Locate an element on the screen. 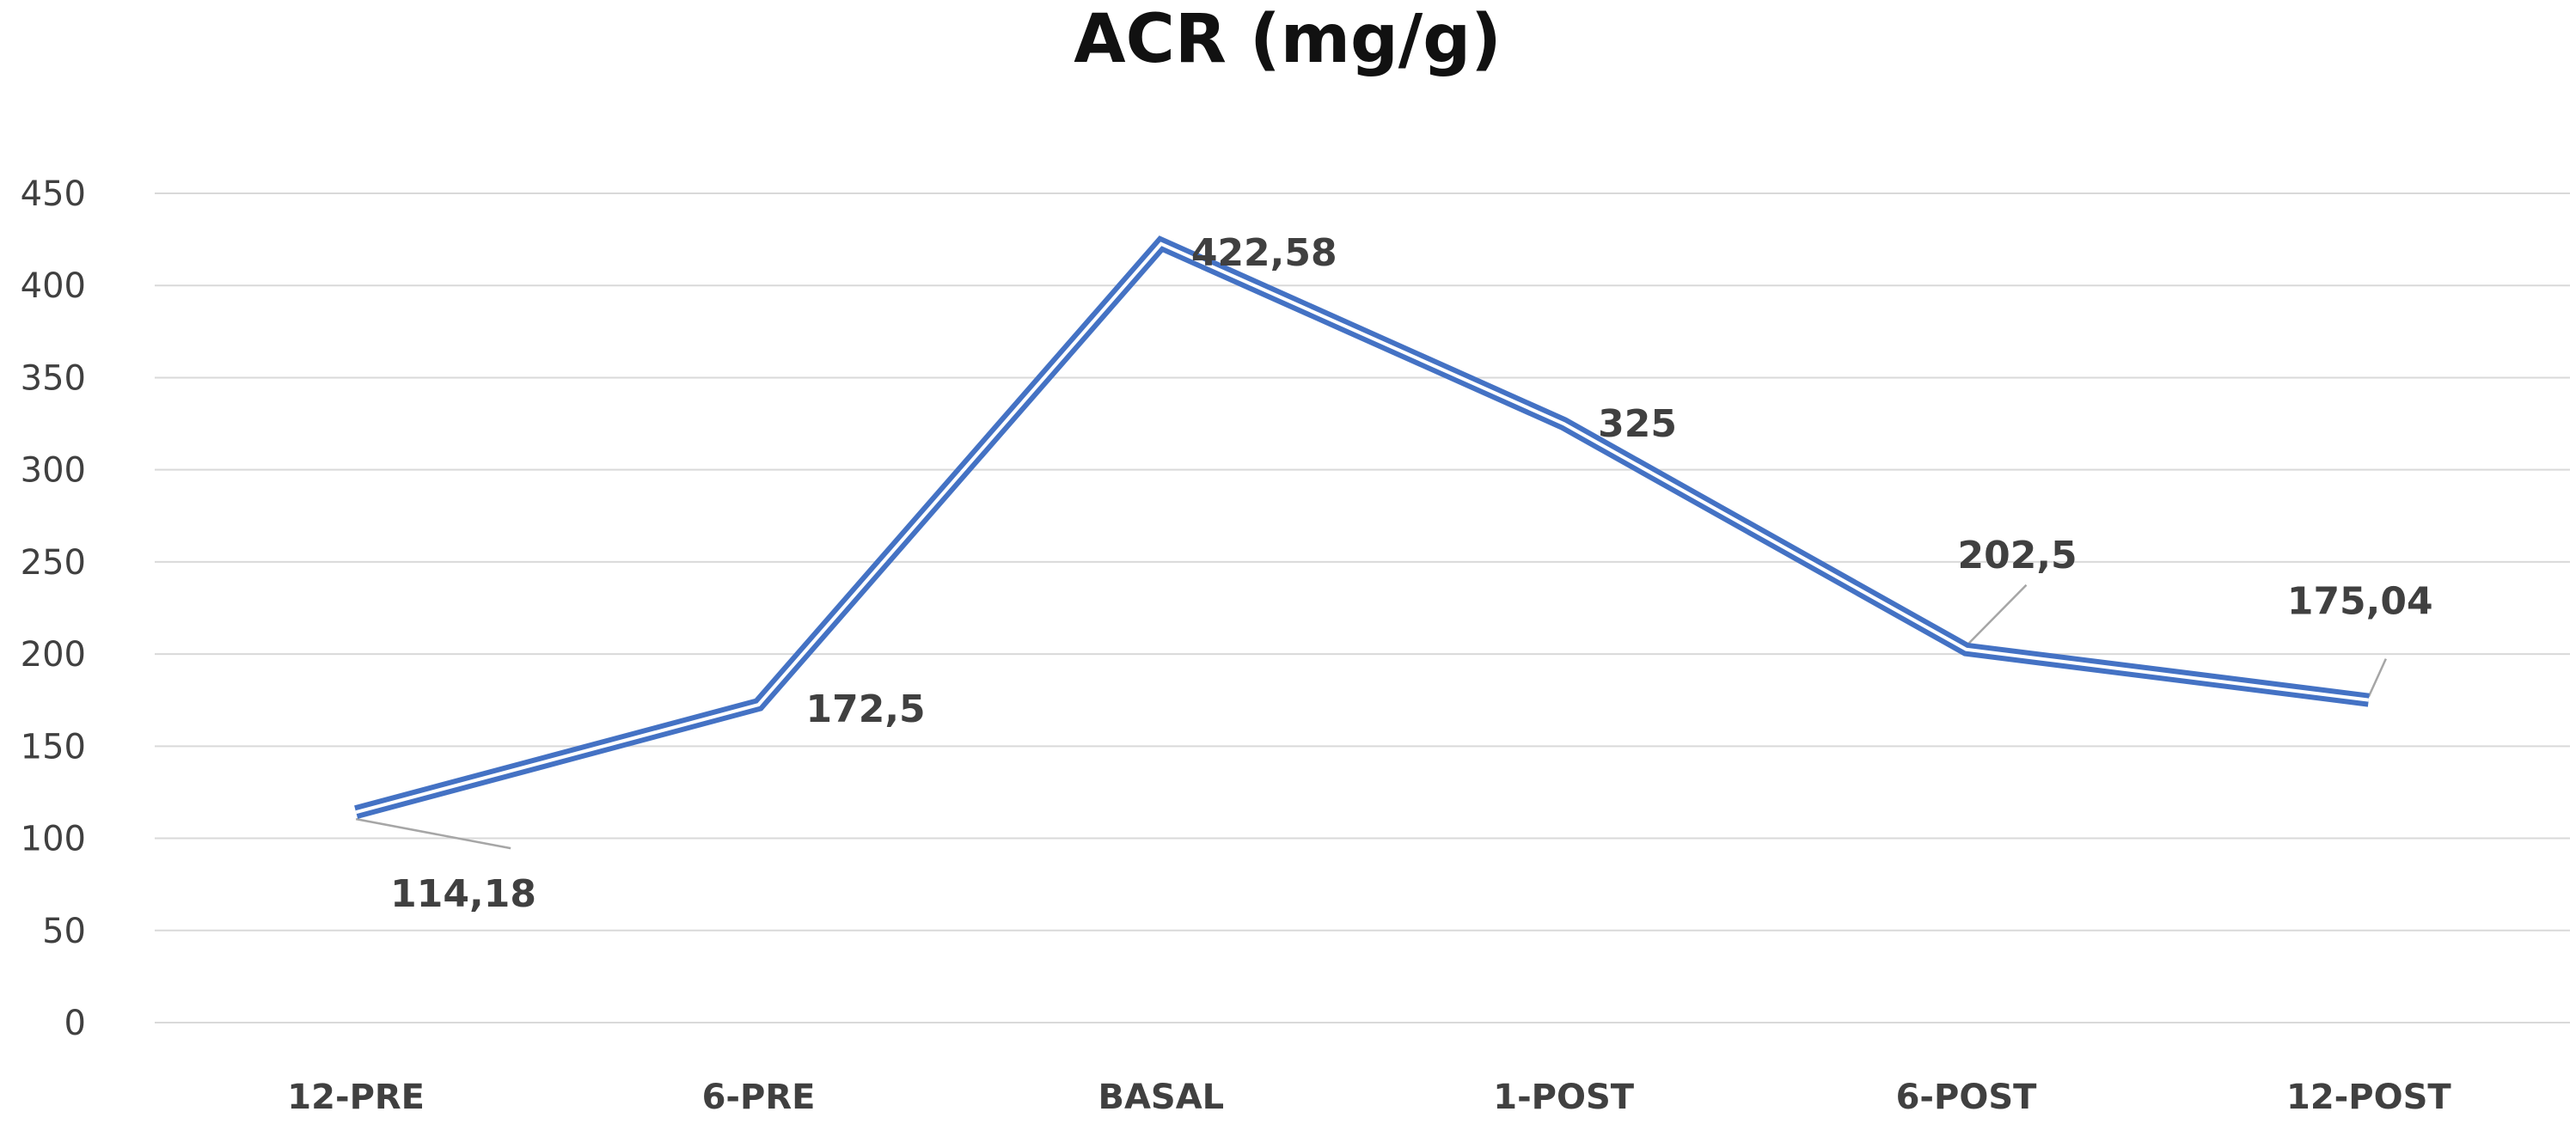 The image size is (2576, 1124). data-label: 175,04 is located at coordinates (2360, 602).